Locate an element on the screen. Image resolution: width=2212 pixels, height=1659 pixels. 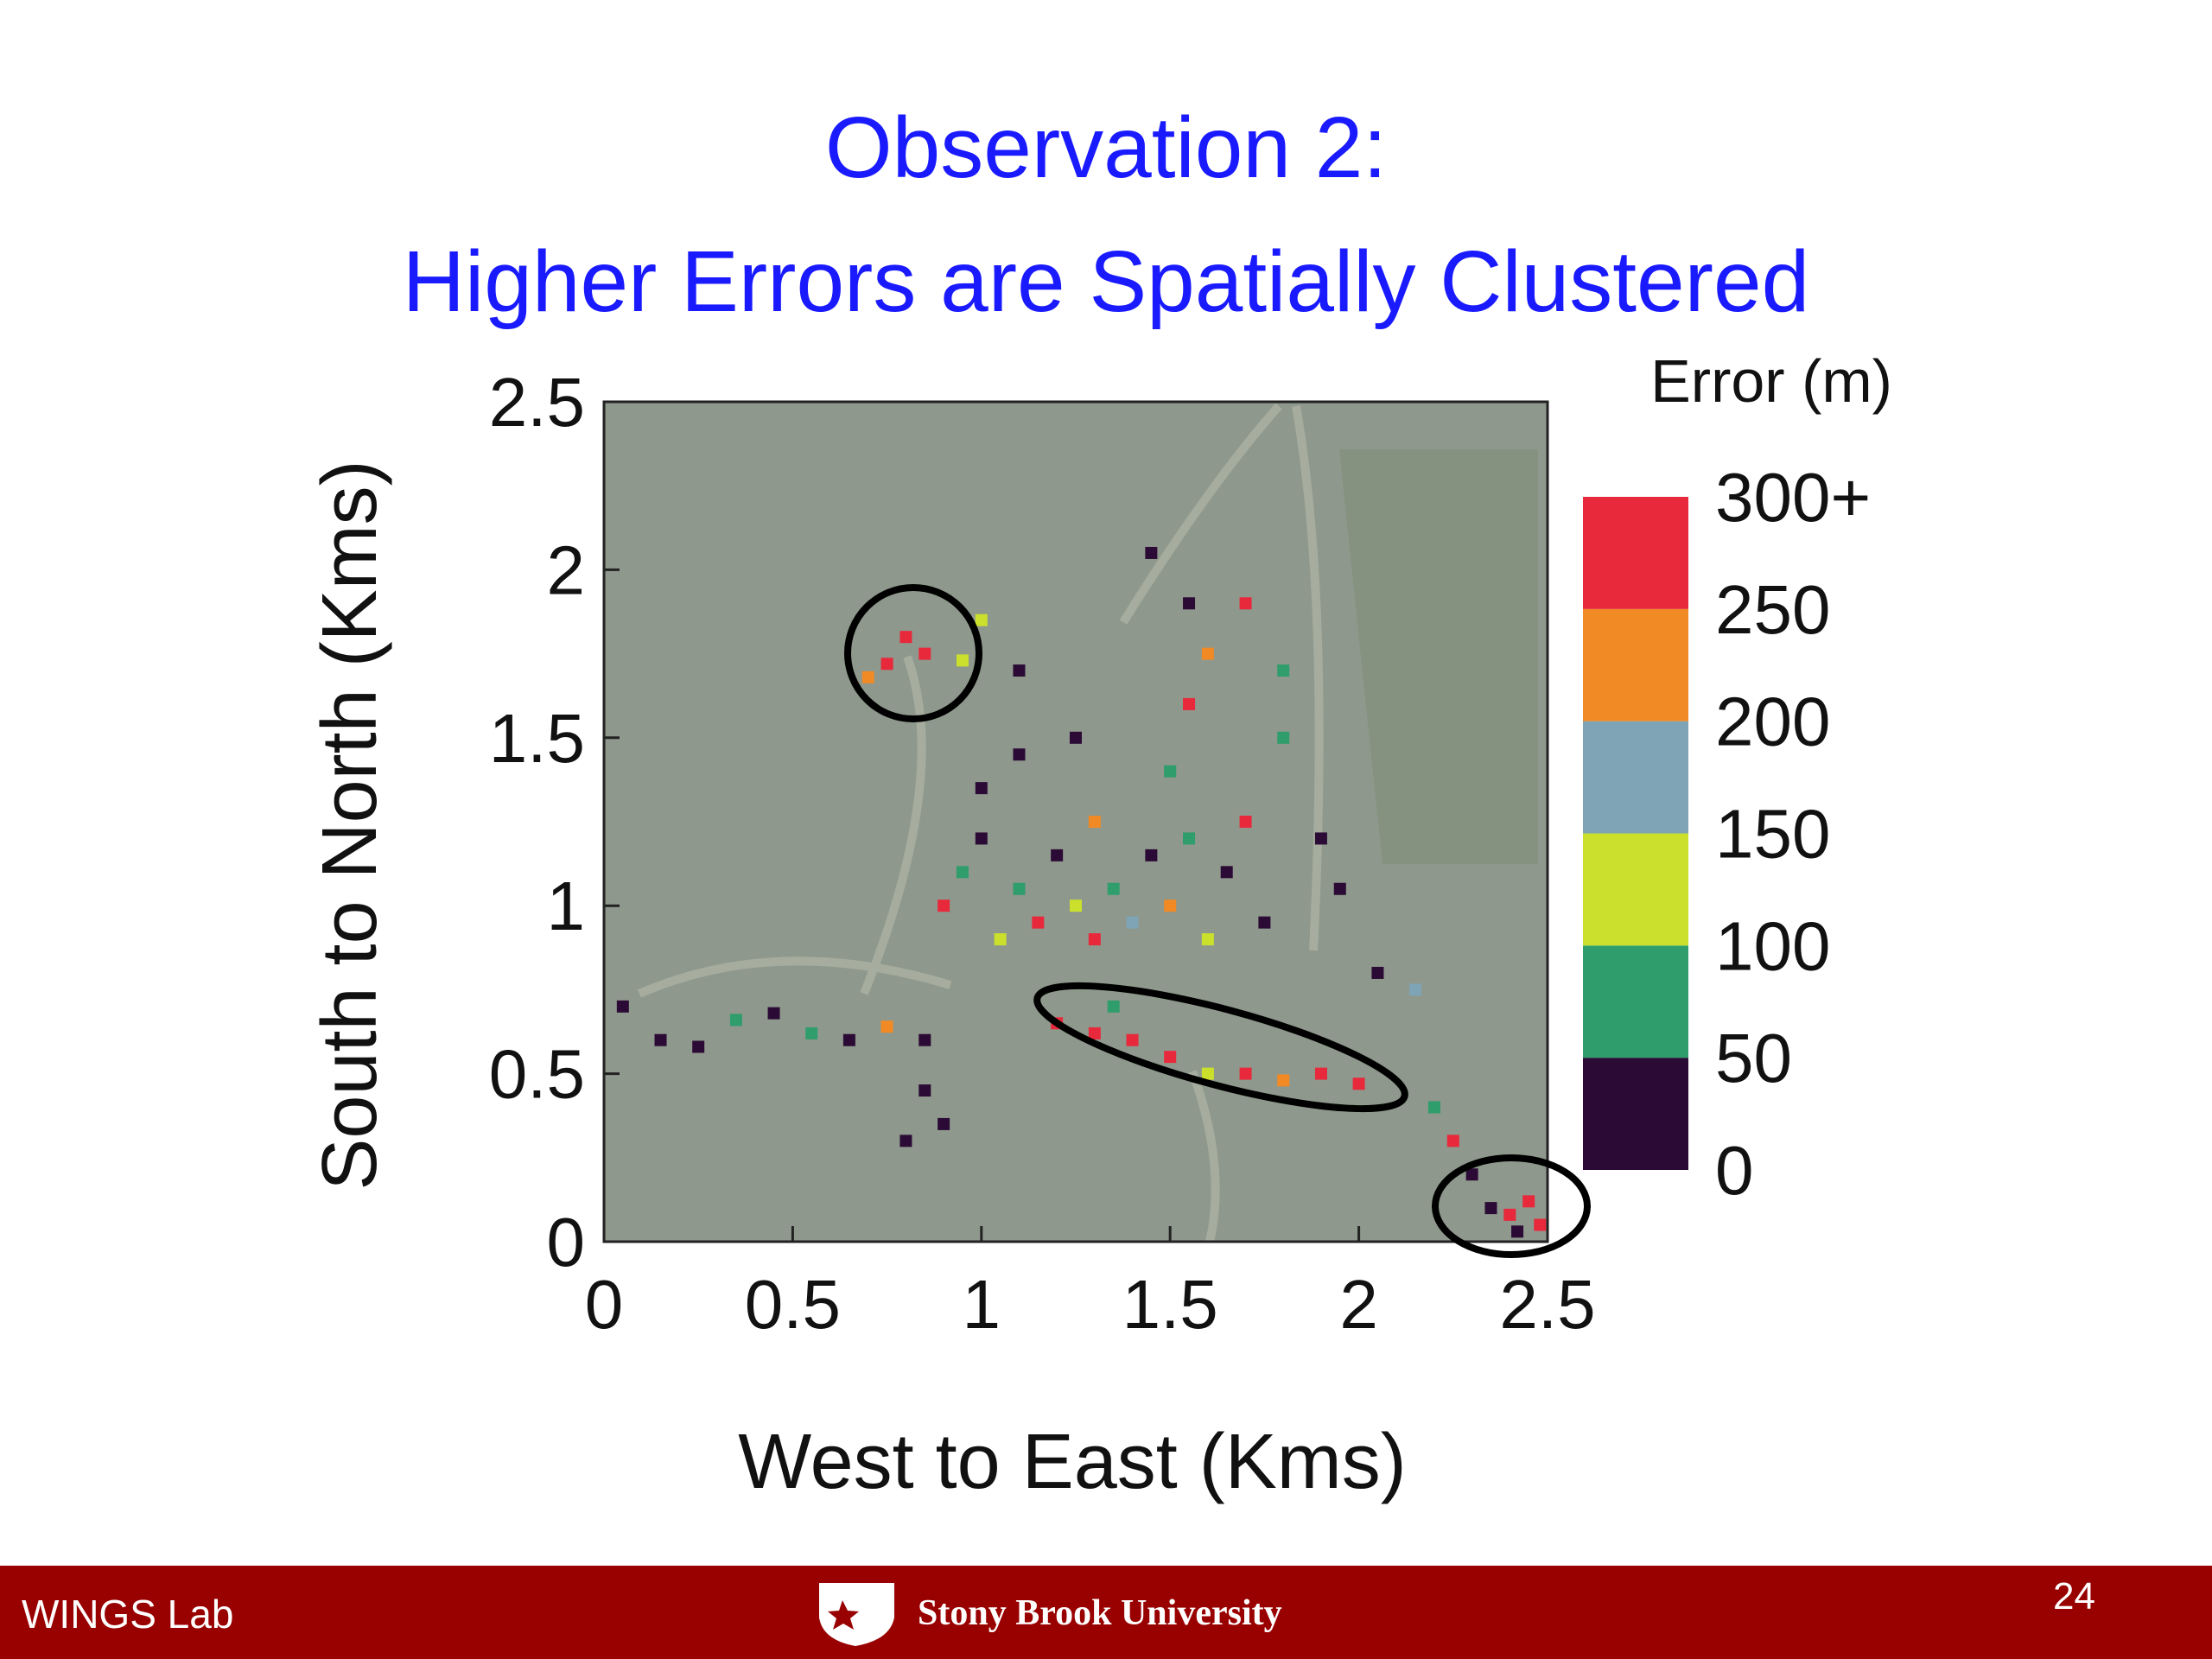
logo-star is located at coordinates (843, 1615).